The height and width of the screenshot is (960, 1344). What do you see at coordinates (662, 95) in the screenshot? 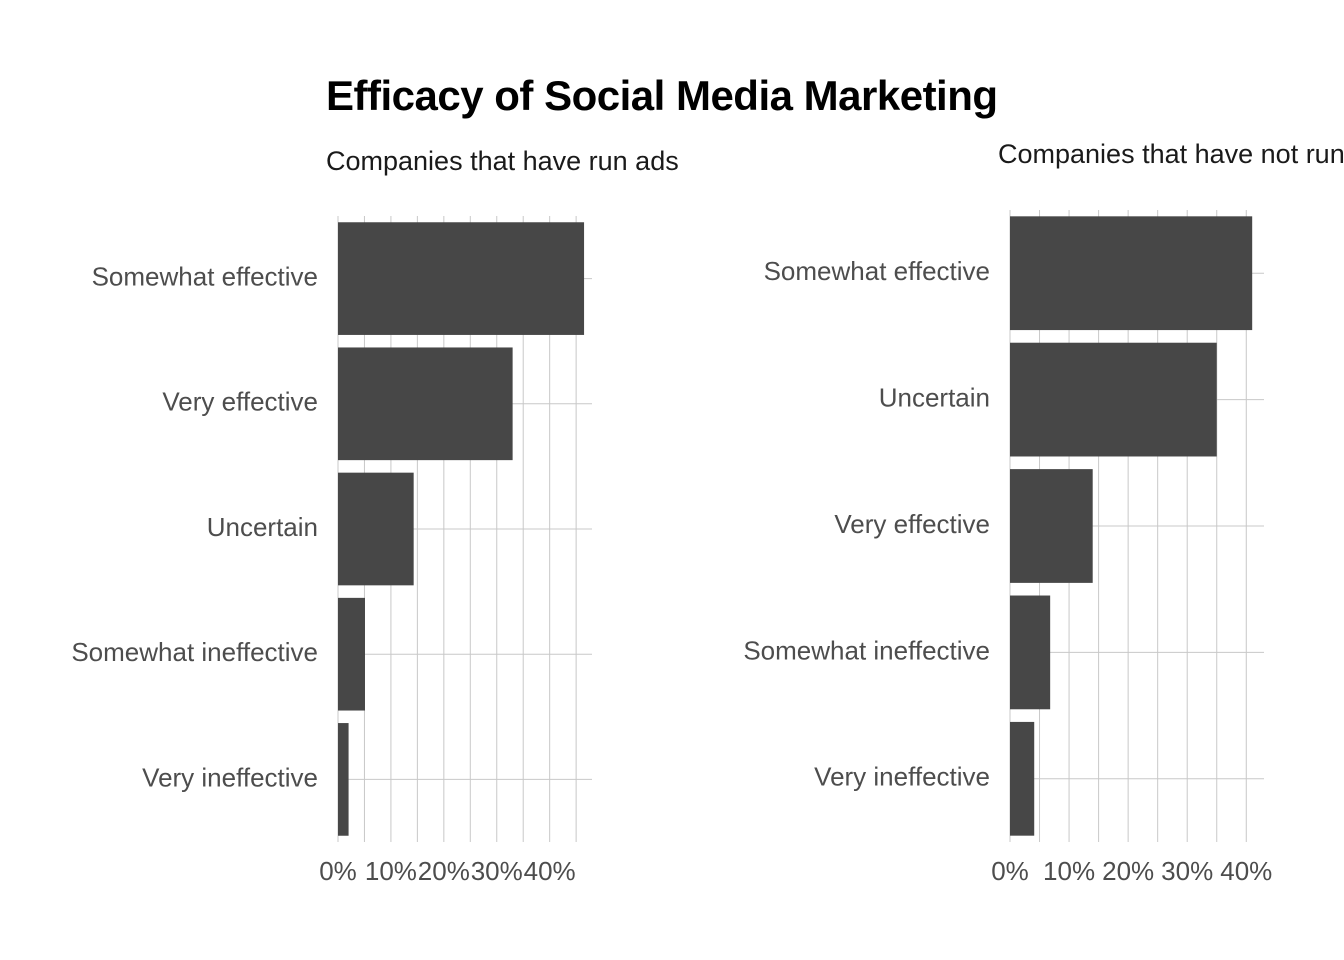
I see `chart-title: Efficacy of Social Media Marketing` at bounding box center [662, 95].